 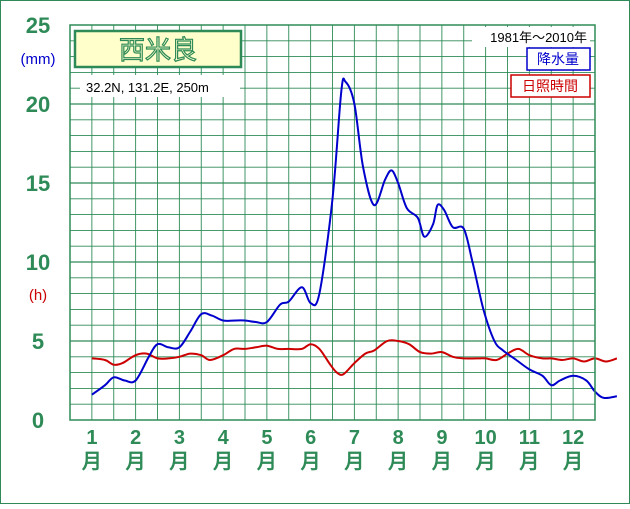 I want to click on month-number: 9, so click(x=441, y=438).